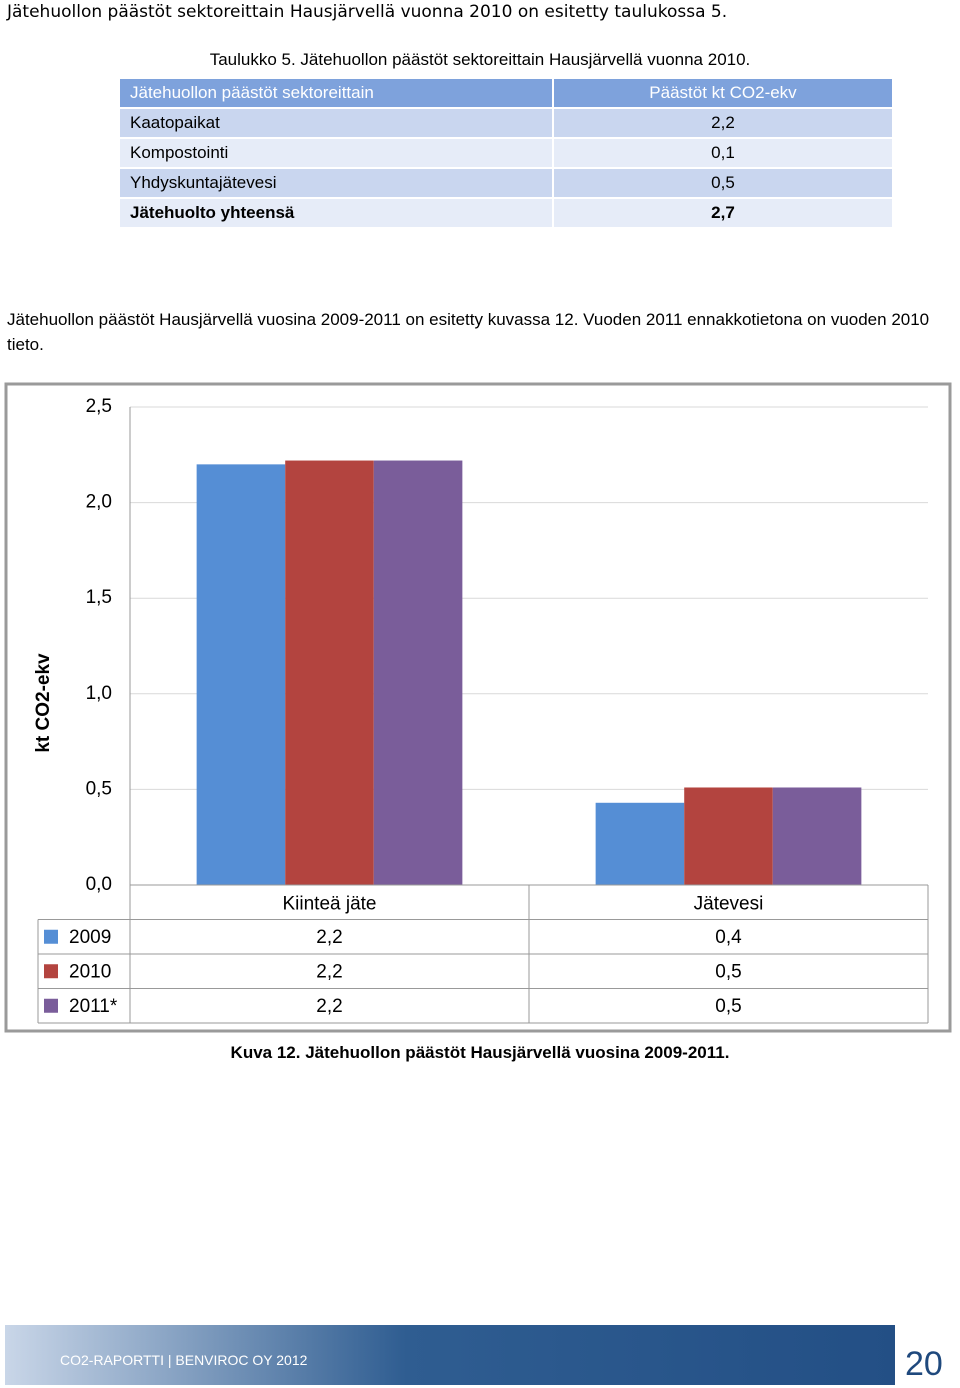 This screenshot has height=1388, width=960. What do you see at coordinates (329, 903) in the screenshot?
I see `category-label: Kiinteä jäte` at bounding box center [329, 903].